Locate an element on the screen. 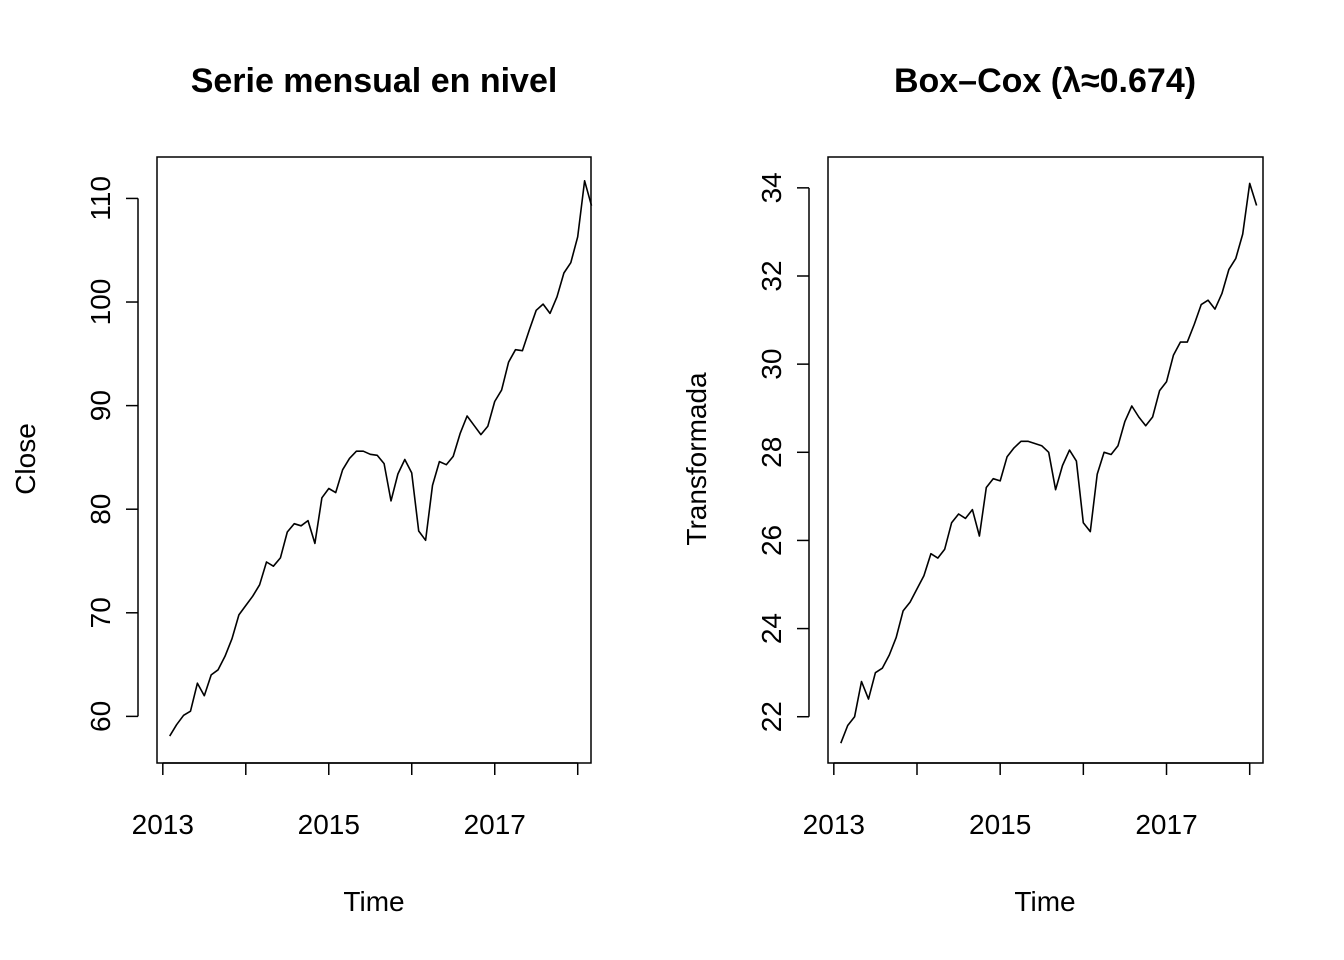 This screenshot has height=960, width=1344. y-tick-label: 100 is located at coordinates (100, 302).